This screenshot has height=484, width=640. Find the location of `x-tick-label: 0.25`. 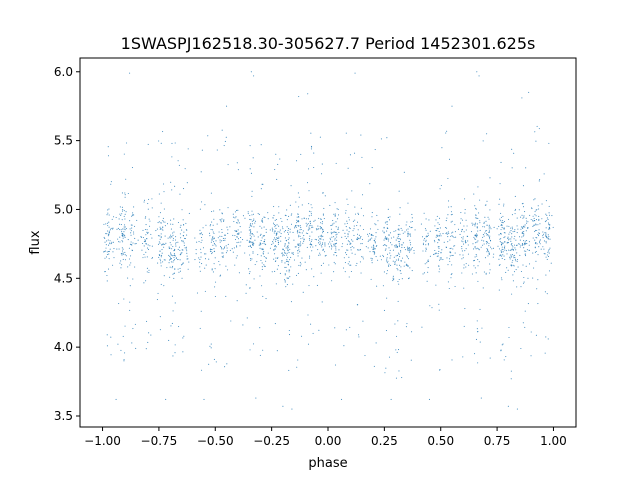

x-tick-label: 0.25 is located at coordinates (384, 441).